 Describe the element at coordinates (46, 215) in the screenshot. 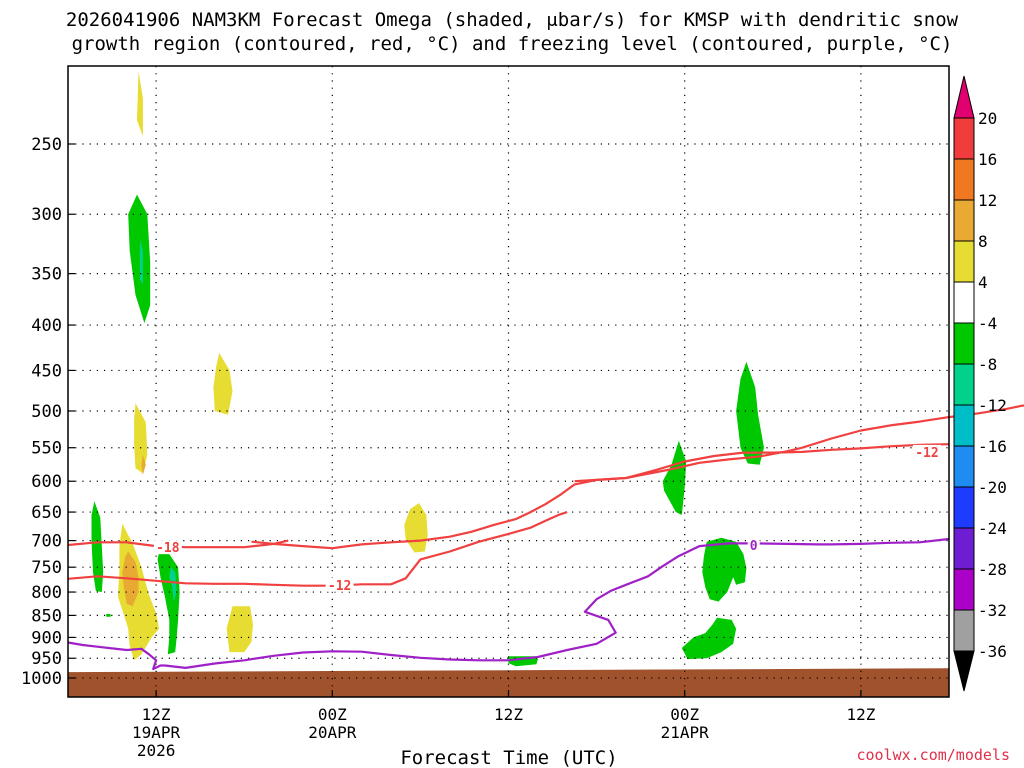

I see `y-tick-label: 300` at that location.